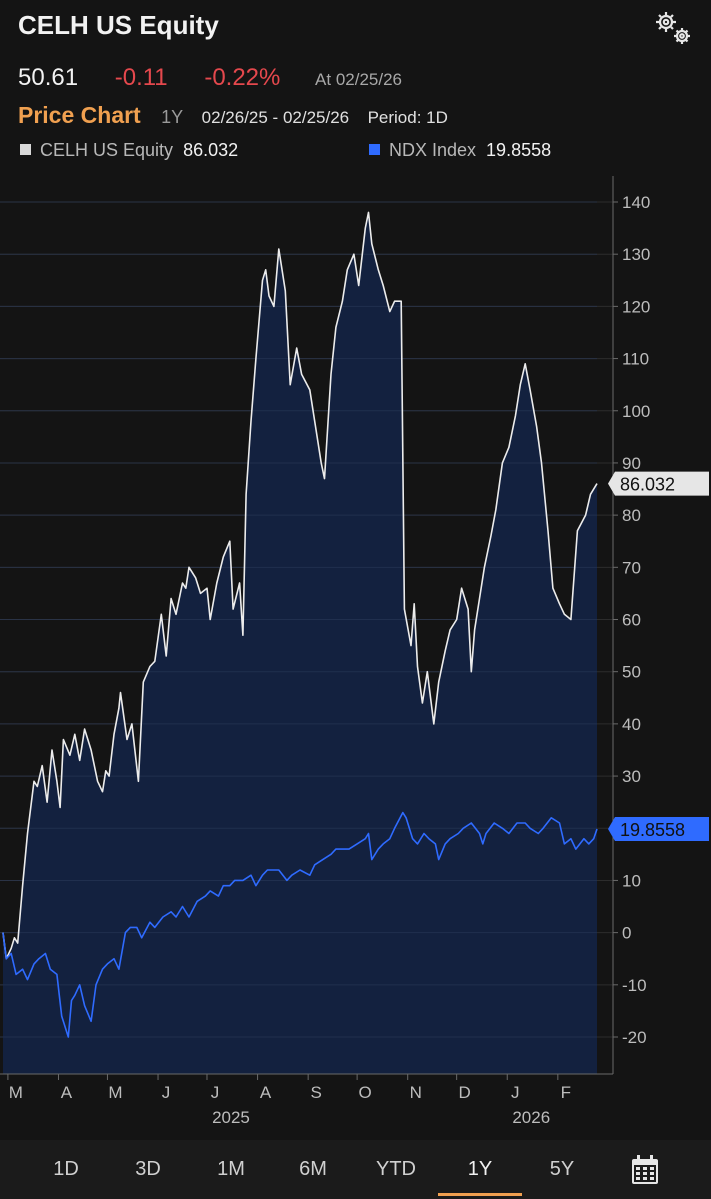  Describe the element at coordinates (636, 202) in the screenshot. I see `y-tick-label: 140` at that location.